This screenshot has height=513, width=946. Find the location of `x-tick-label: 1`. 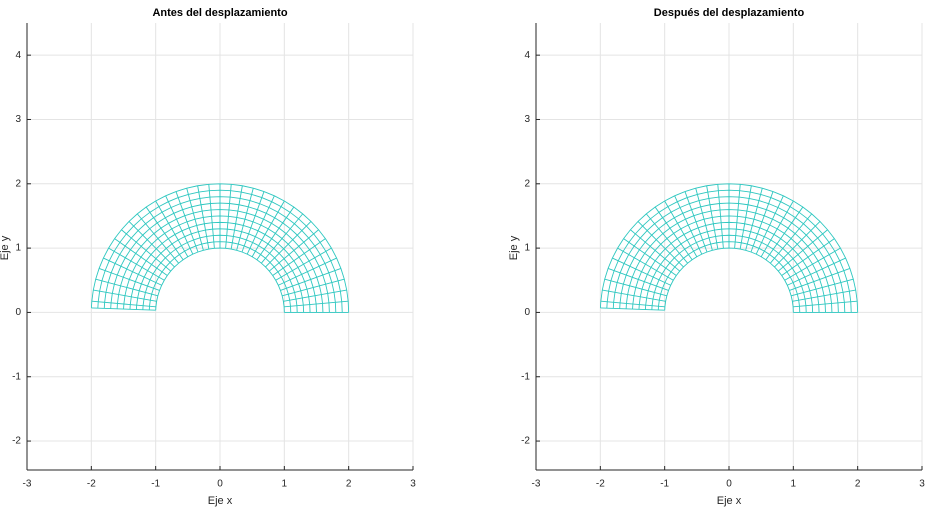

x-tick-label: 1 is located at coordinates (285, 484).